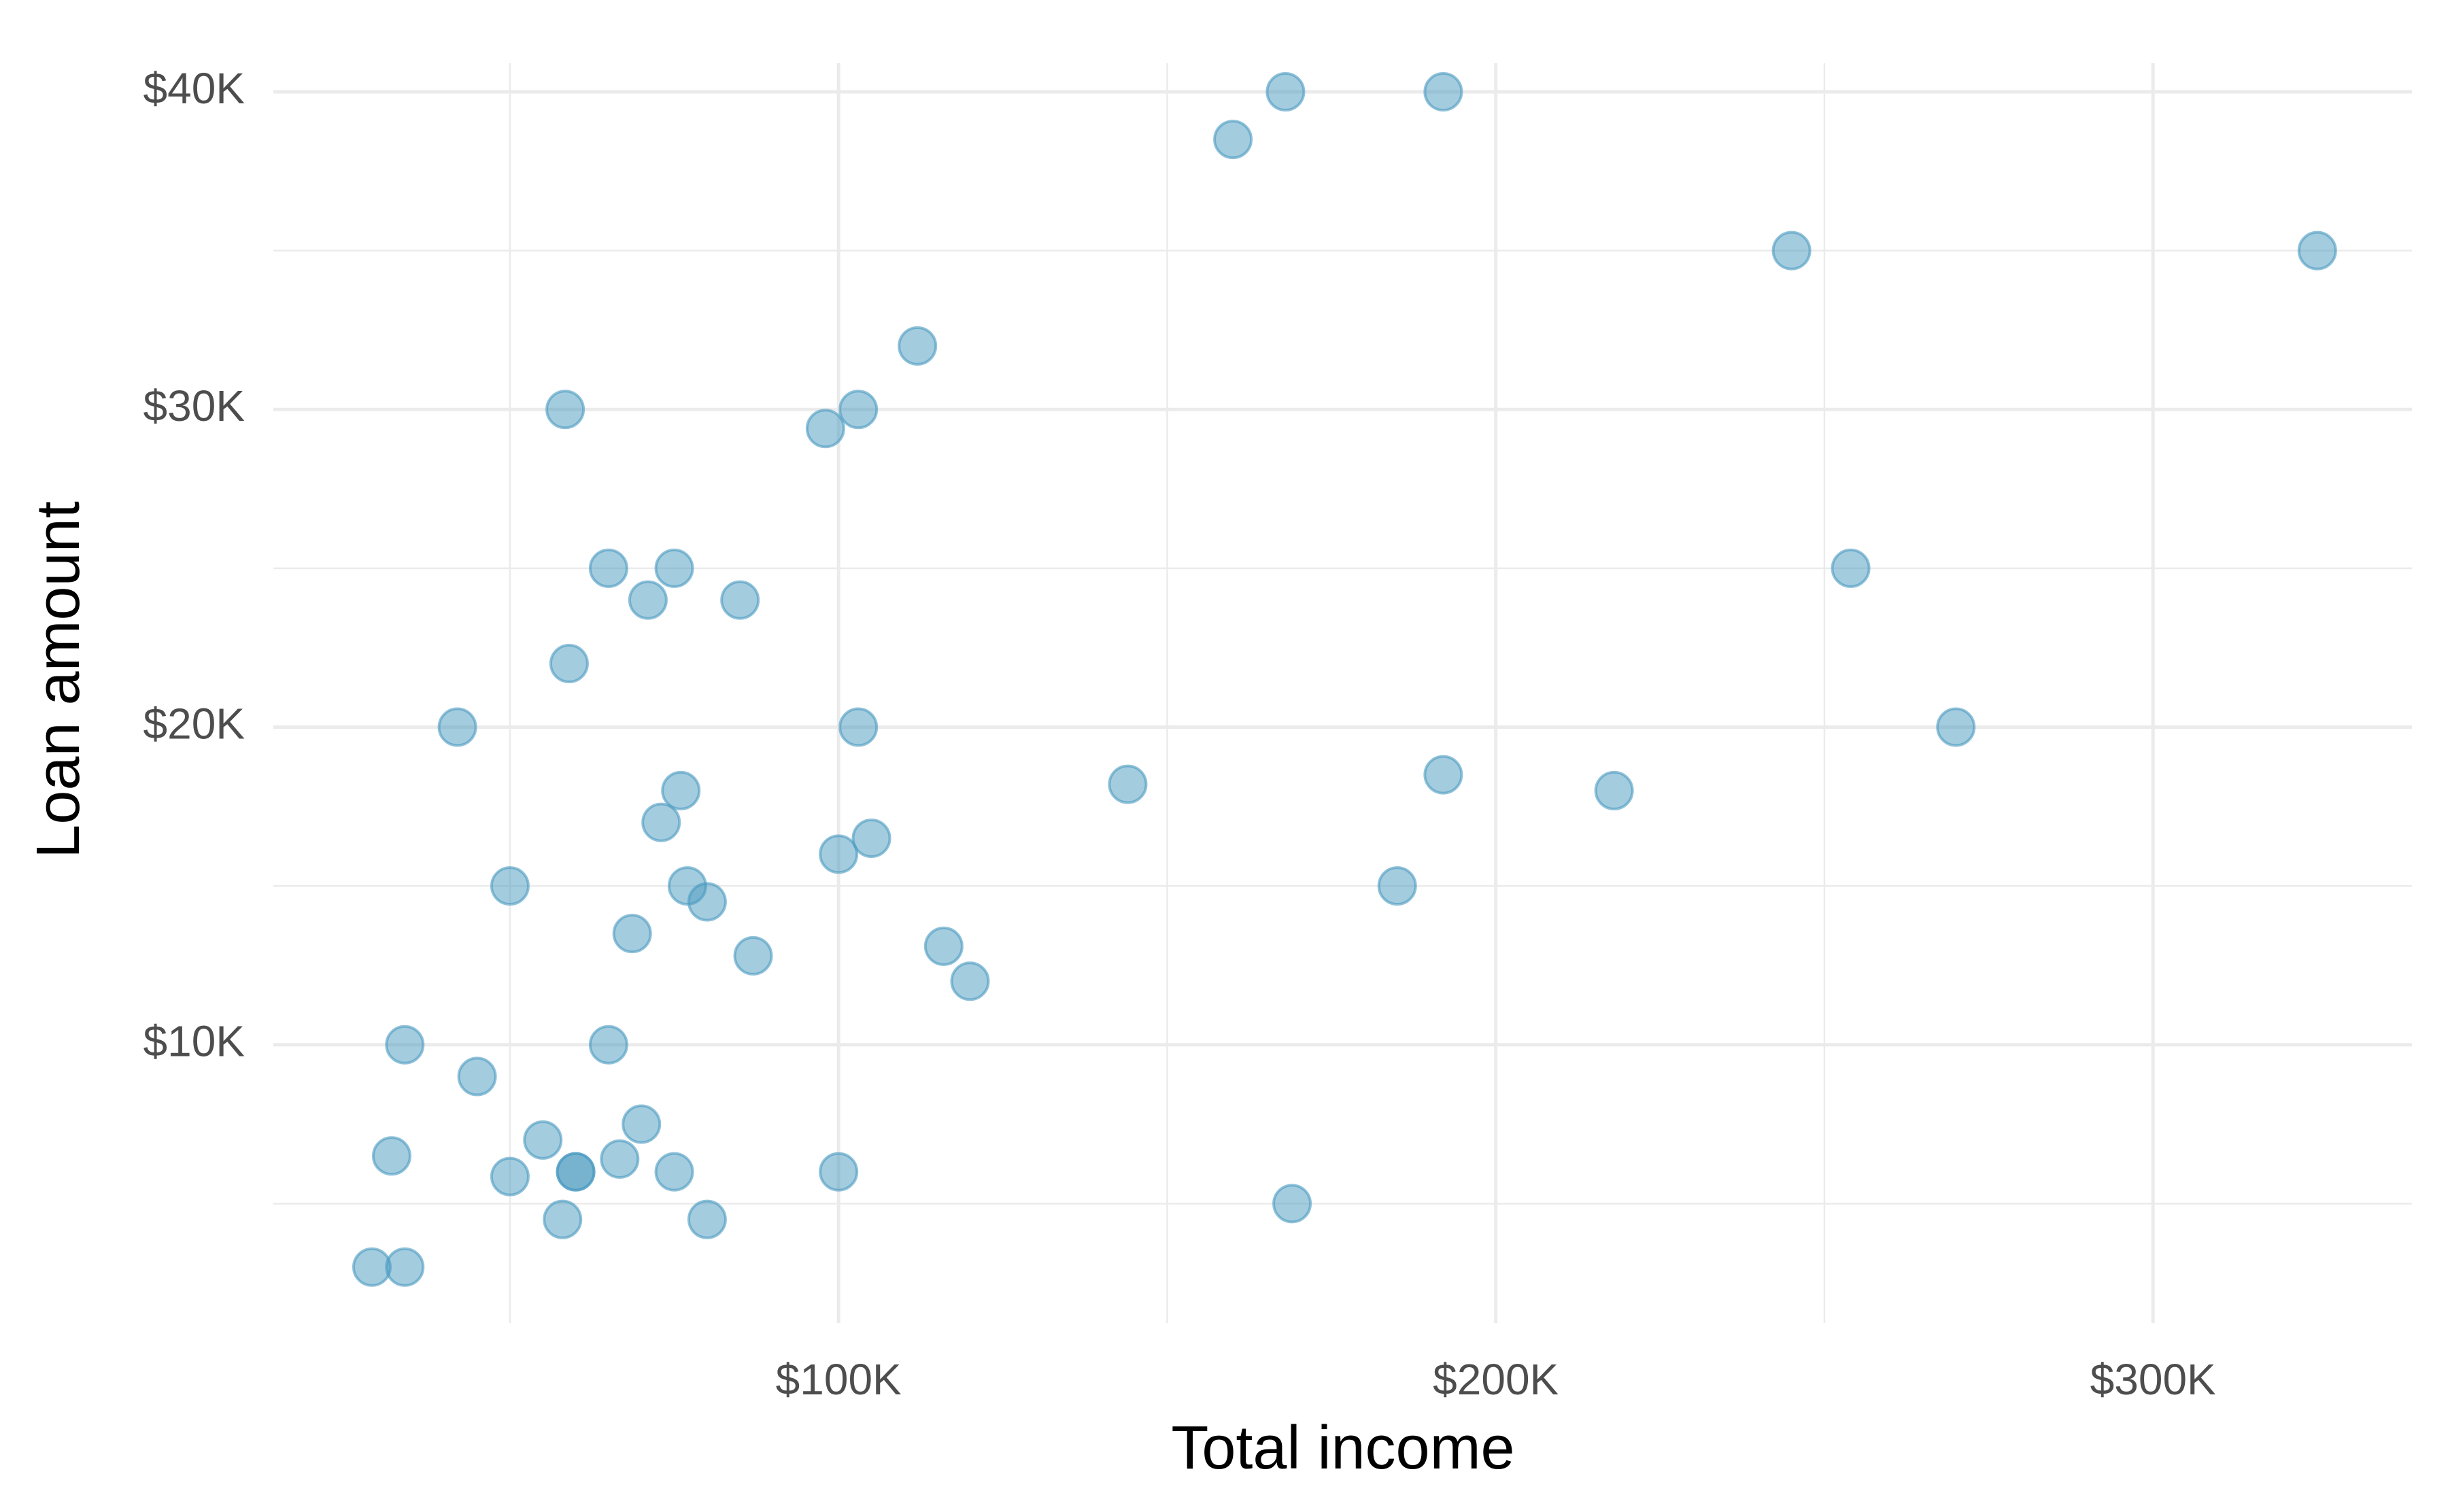 The width and height of the screenshot is (2448, 1512). Describe the element at coordinates (194, 1041) in the screenshot. I see `y-tick-label: $10K` at that location.